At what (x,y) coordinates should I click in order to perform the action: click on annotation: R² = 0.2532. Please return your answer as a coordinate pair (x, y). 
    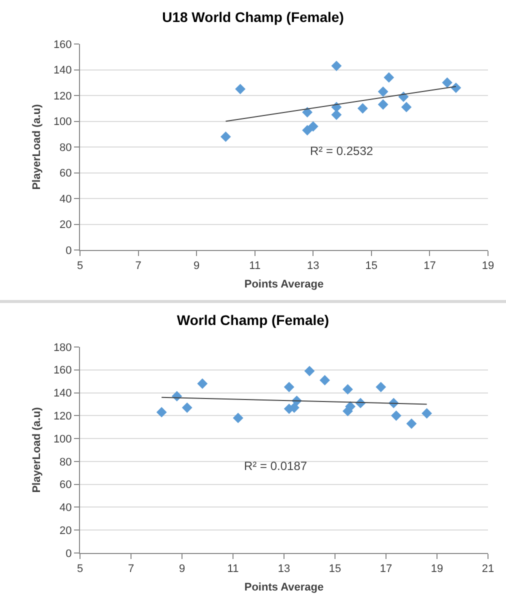
    Looking at the image, I should click on (342, 151).